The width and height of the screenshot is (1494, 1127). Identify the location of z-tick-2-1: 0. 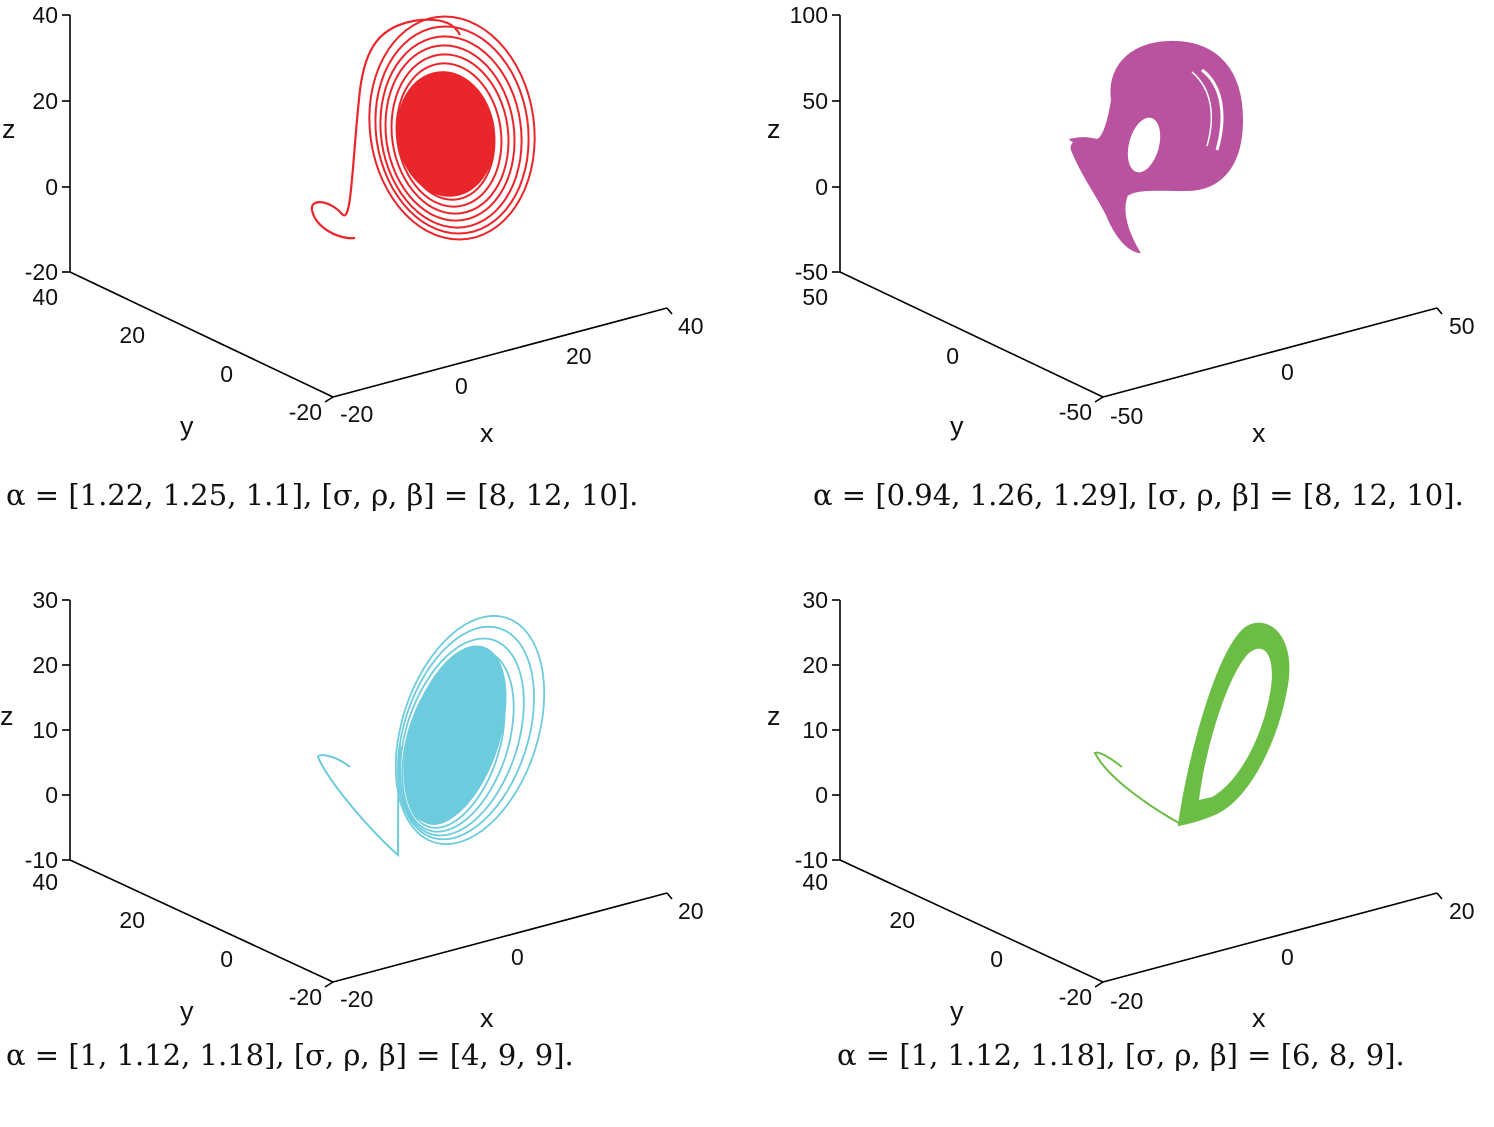
(821, 187).